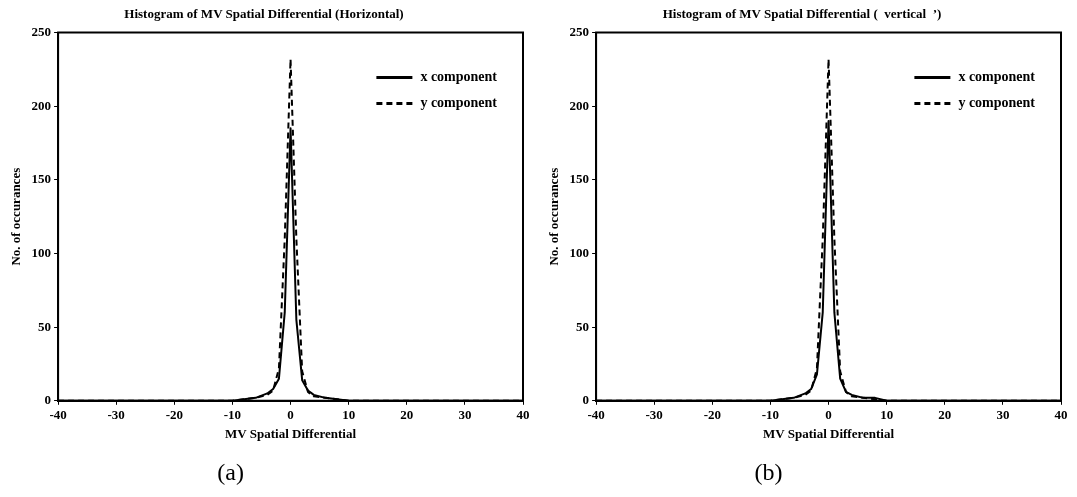  I want to click on text: (b), so click(768, 472).